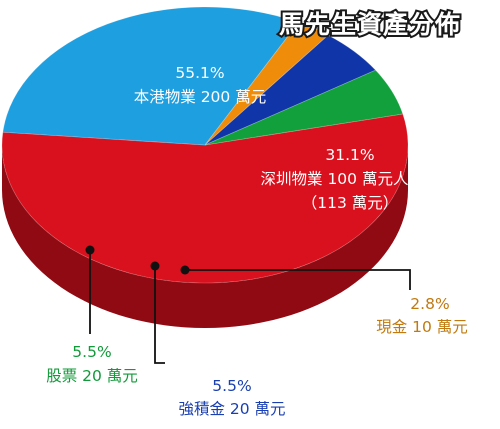 This screenshot has height=429, width=500. What do you see at coordinates (429, 304) in the screenshot?
I see `slice-percent-label: 2.8%` at bounding box center [429, 304].